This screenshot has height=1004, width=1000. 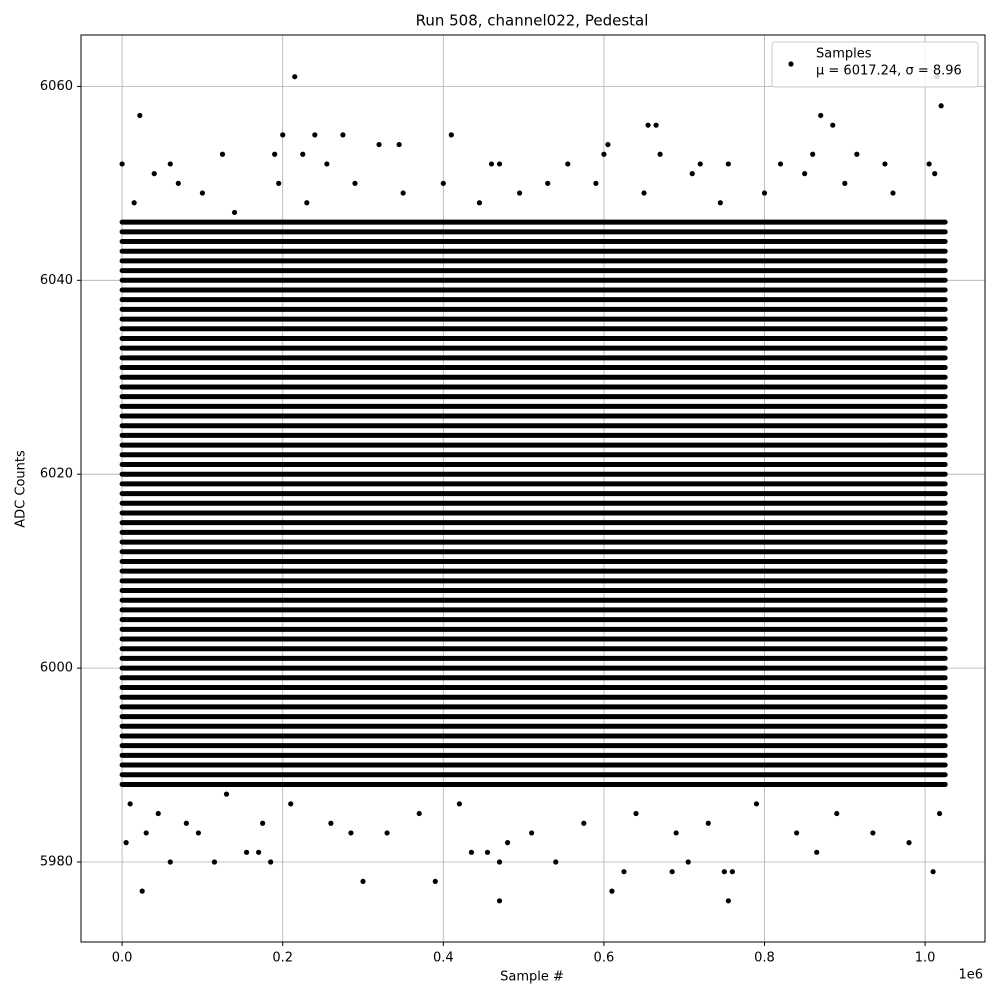 What do you see at coordinates (791, 64) in the screenshot?
I see `legend-marker` at bounding box center [791, 64].